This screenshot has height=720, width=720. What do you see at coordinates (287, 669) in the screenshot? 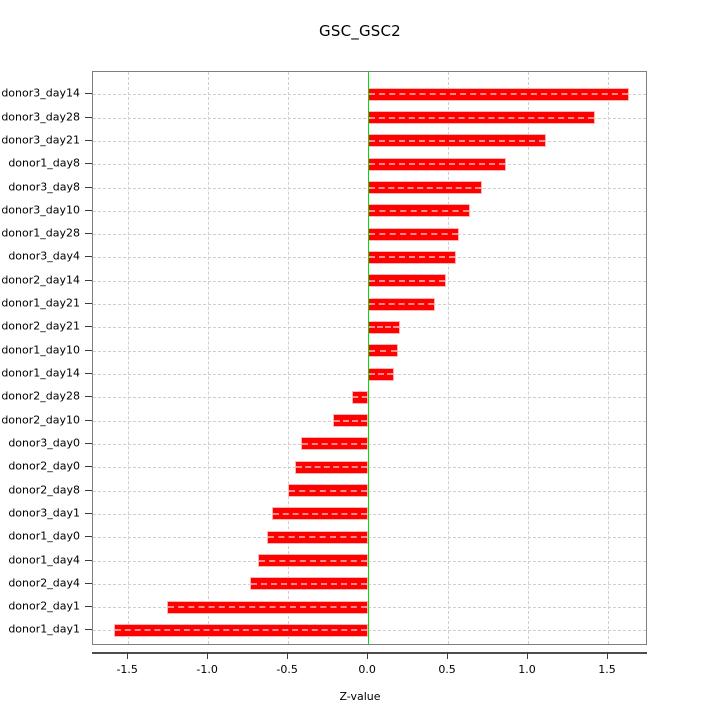
I see `x-axis-tick-label: -0.5` at bounding box center [287, 669].